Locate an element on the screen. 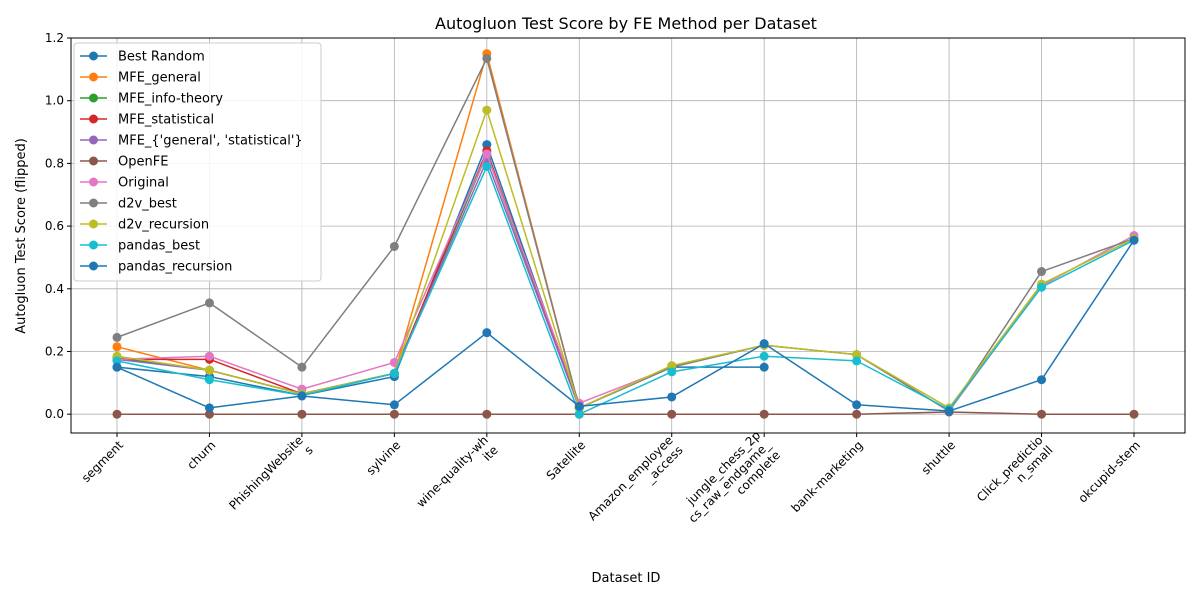 The width and height of the screenshot is (1200, 604). legend-label: d2v_best is located at coordinates (147, 204).